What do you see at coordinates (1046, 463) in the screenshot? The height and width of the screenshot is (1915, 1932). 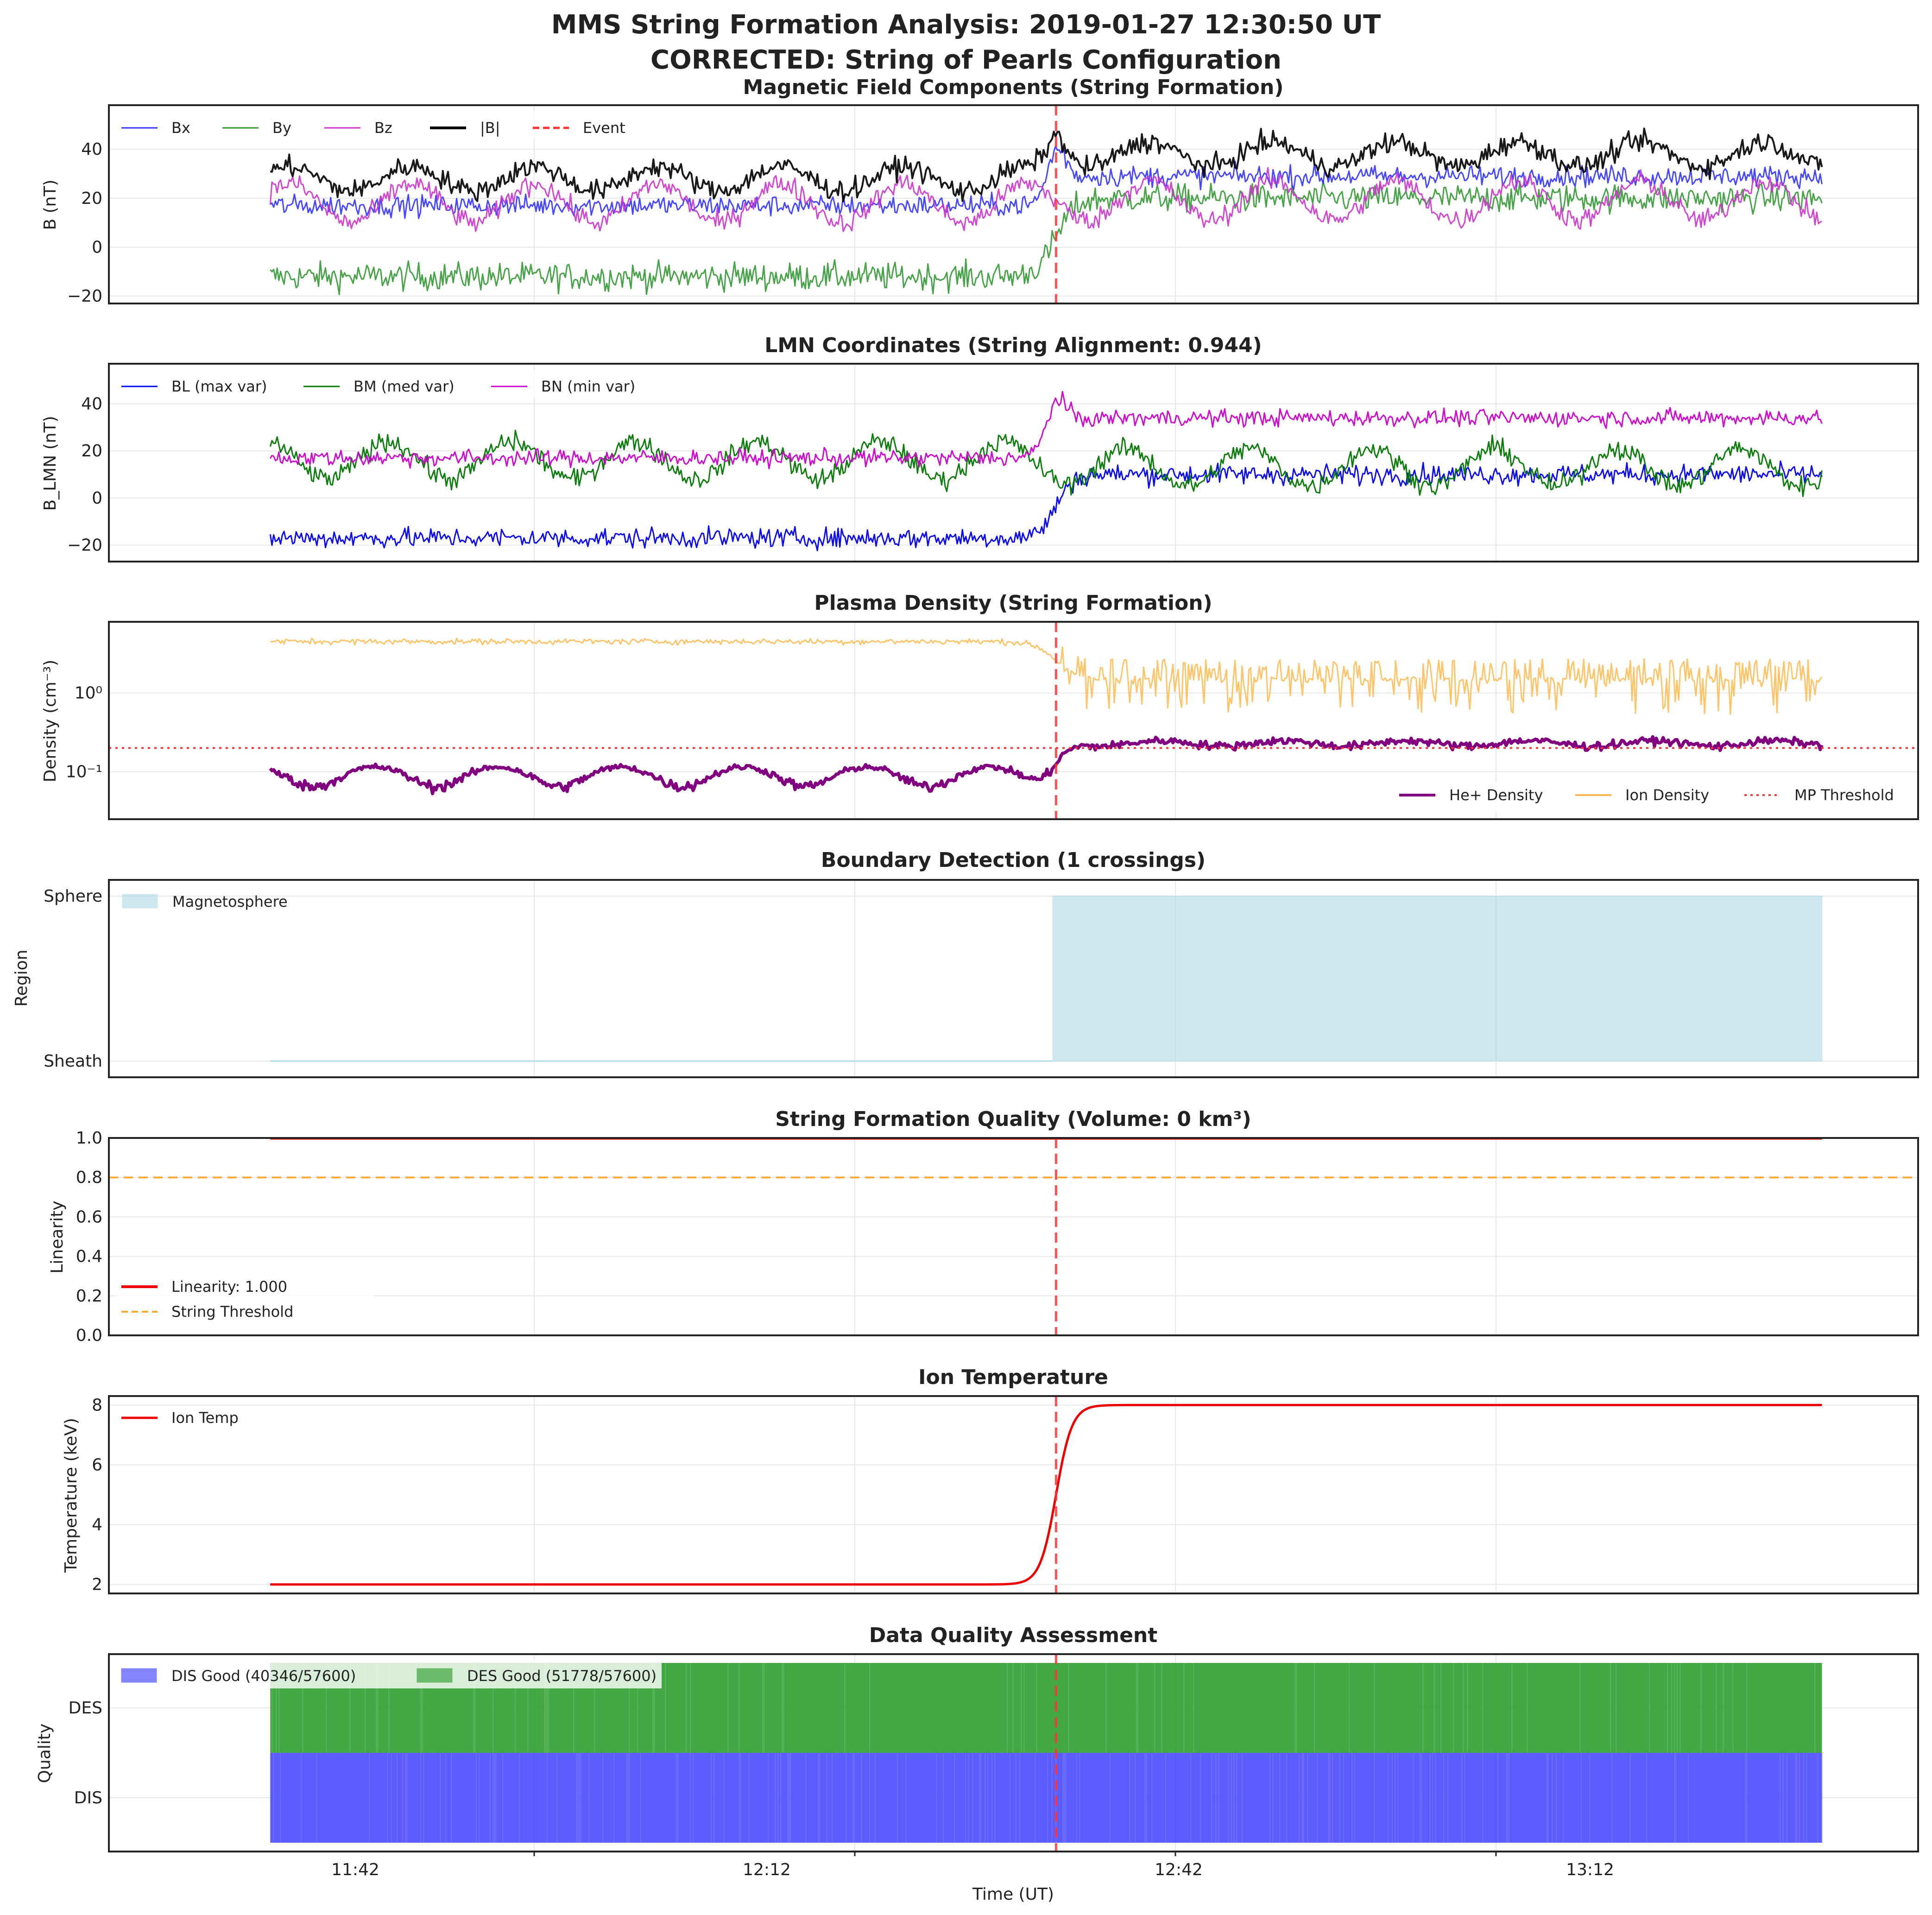 I see `series-line-bm` at bounding box center [1046, 463].